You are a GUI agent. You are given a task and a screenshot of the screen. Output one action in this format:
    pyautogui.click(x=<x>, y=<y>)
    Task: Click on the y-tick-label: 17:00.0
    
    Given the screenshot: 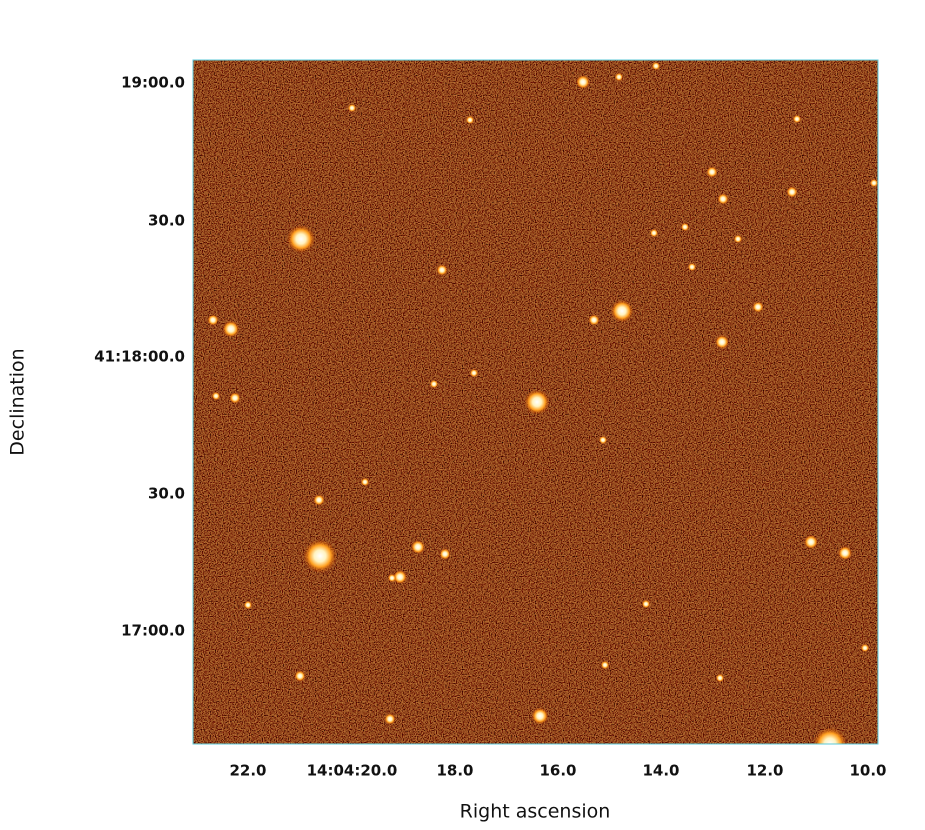 What is the action you would take?
    pyautogui.click(x=153, y=631)
    